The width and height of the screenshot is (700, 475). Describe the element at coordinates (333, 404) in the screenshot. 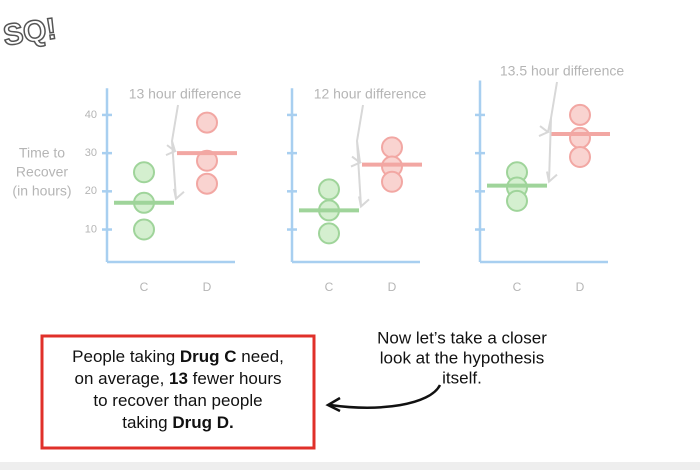

I see `note-arrow-head` at that location.